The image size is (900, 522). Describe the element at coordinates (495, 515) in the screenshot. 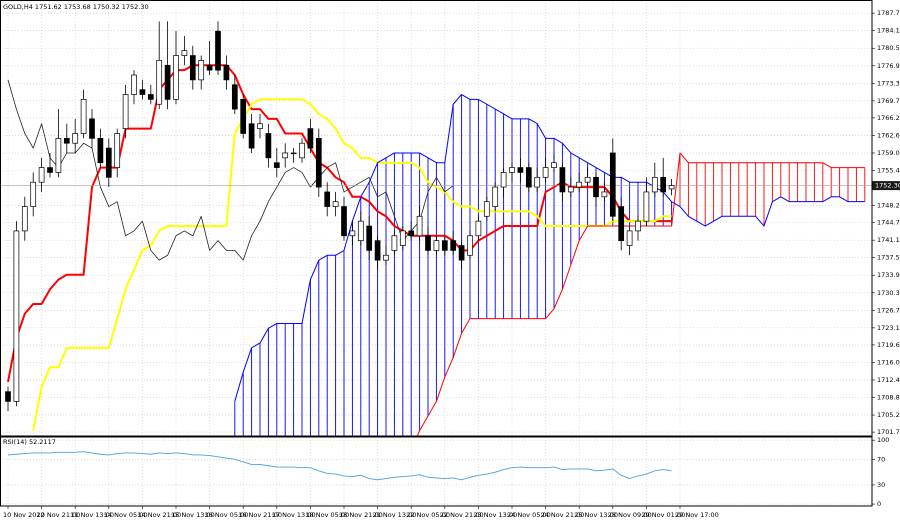

I see `x-tick-label: 23 Nov 13:00` at that location.